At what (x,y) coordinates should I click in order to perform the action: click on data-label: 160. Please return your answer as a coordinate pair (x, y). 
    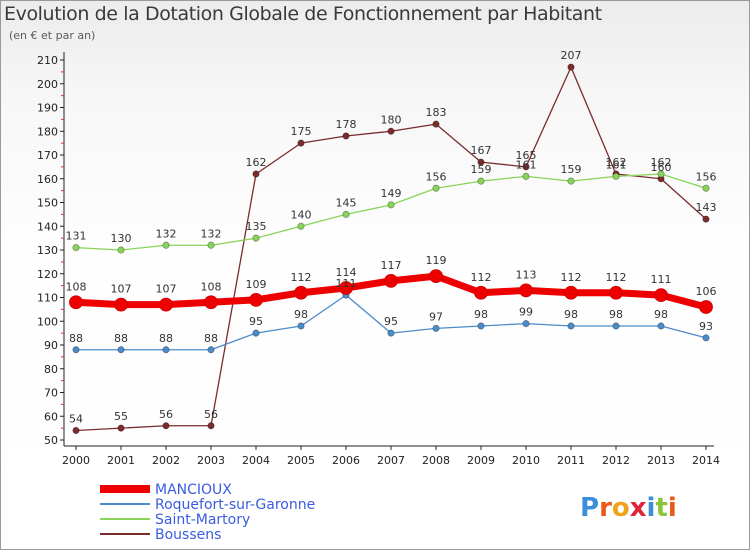
    Looking at the image, I should click on (661, 167).